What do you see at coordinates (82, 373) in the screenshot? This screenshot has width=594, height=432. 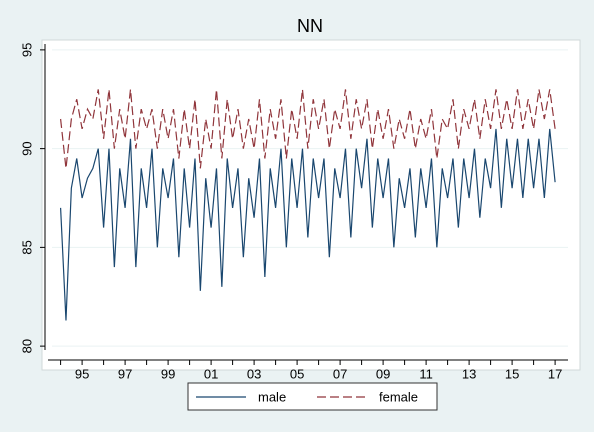 I see `x-tick-label: 95` at bounding box center [82, 373].